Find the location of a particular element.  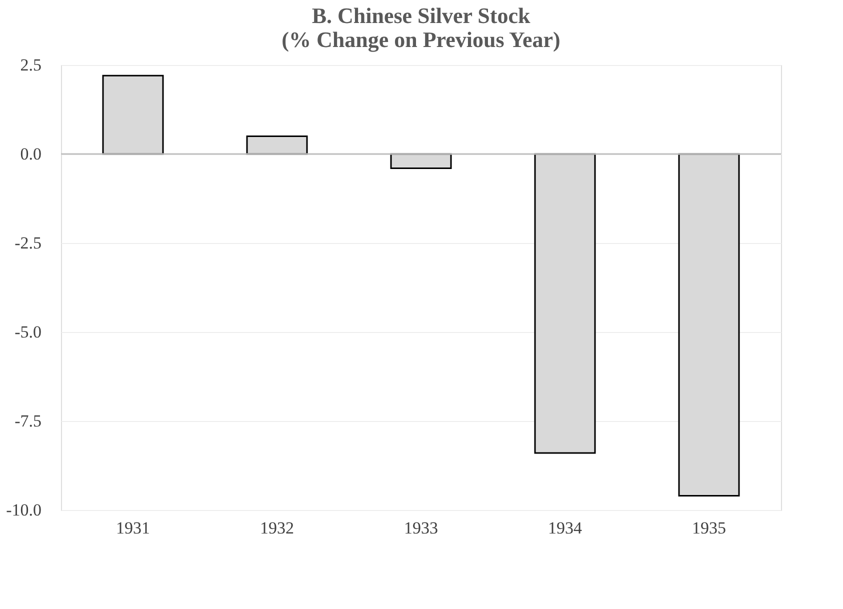

x-tick-label: 1932 is located at coordinates (277, 528).